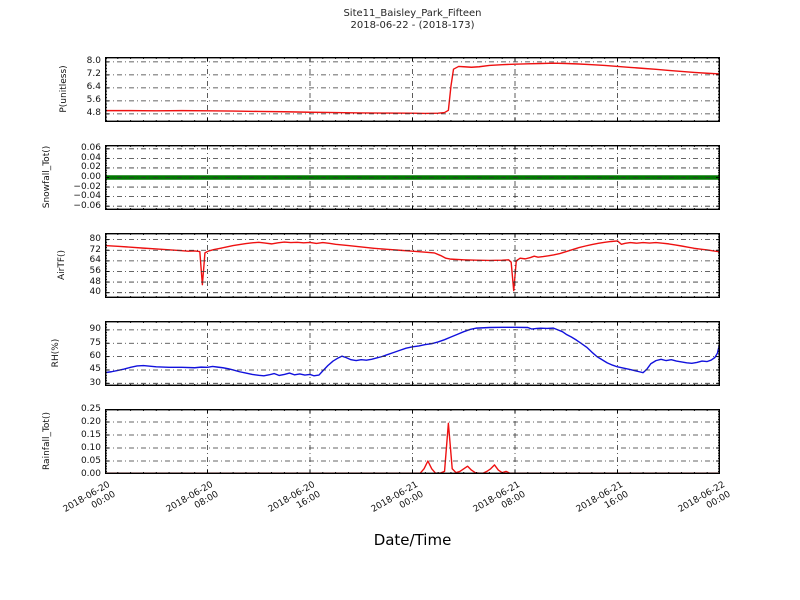  Describe the element at coordinates (90, 148) in the screenshot. I see `ytick-label-snowfall-tot: 0.06` at that location.